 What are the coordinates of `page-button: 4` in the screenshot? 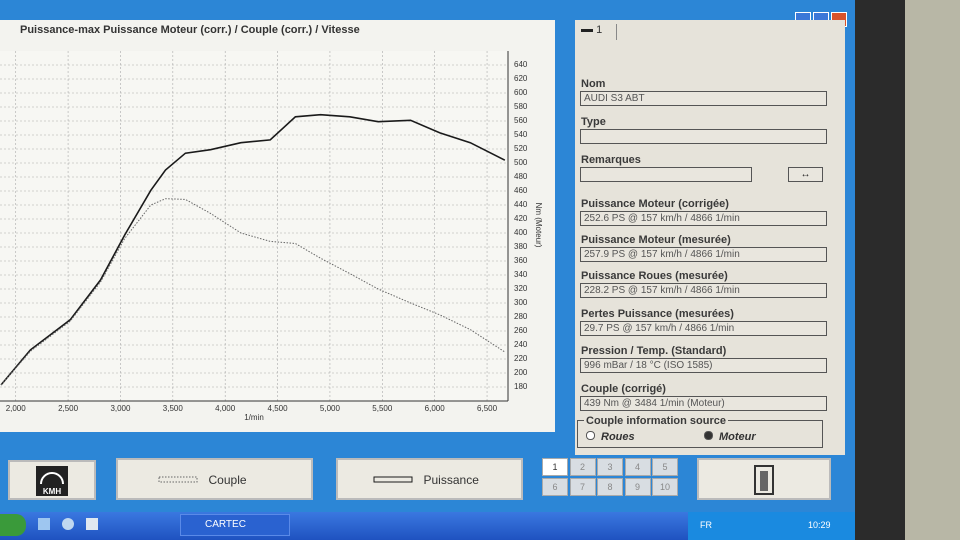 It's located at (637, 467).